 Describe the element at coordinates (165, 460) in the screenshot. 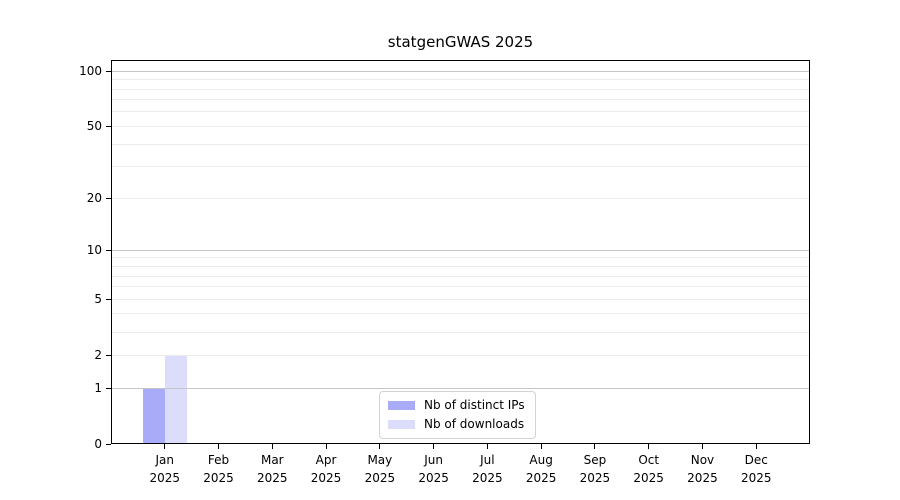

I see `x-tick-month: Jan` at that location.